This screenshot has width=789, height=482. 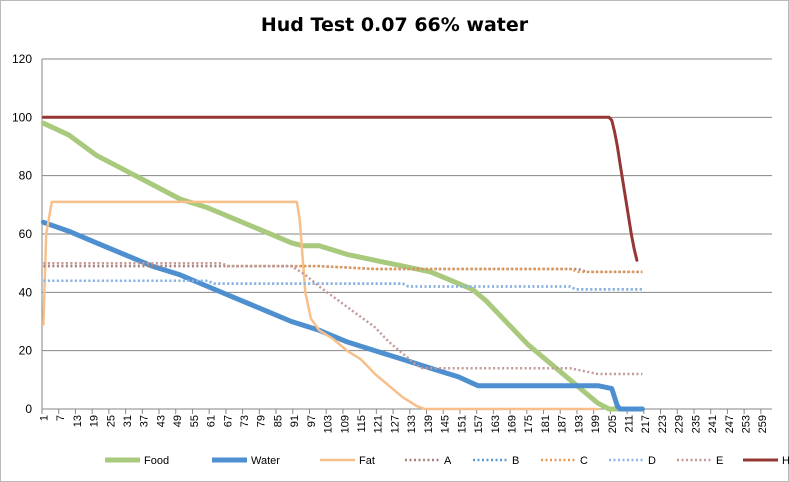 I want to click on x-tick-label: 115, so click(x=362, y=424).